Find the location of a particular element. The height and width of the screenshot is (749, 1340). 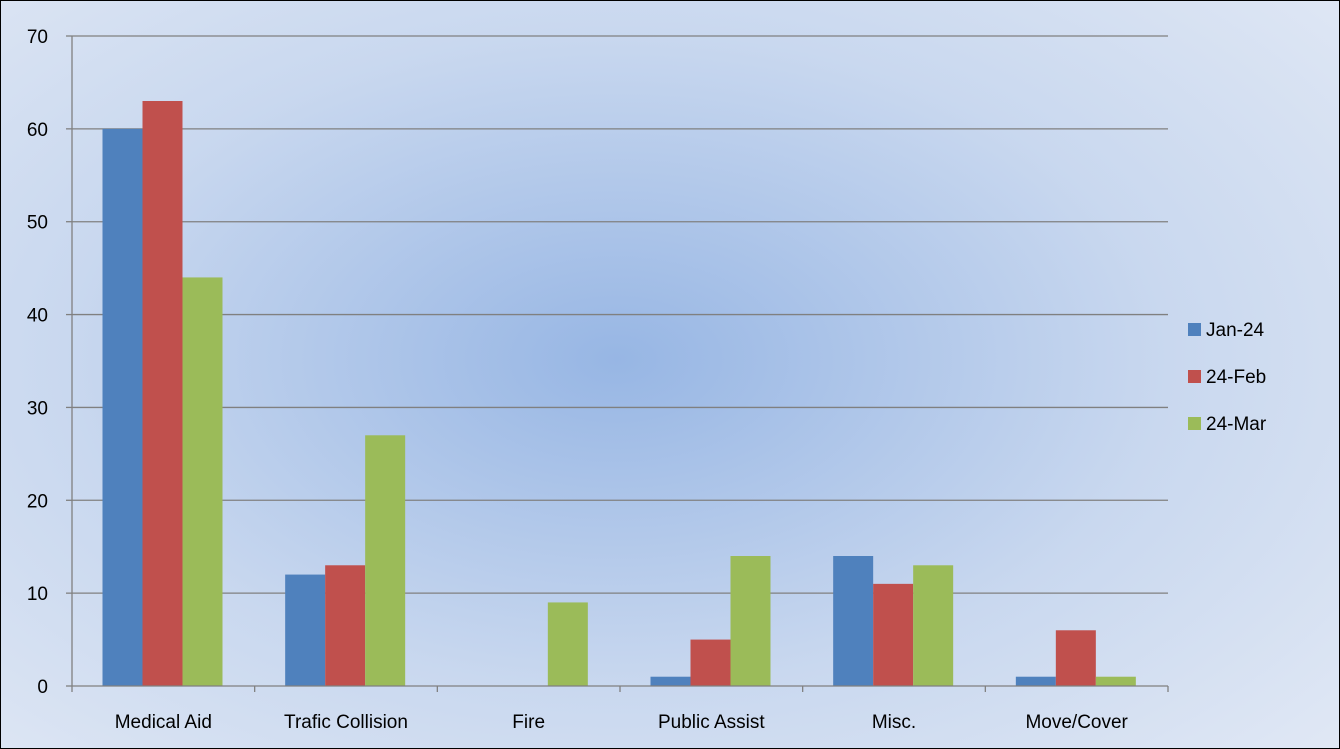

y-tick-label: 20 is located at coordinates (37, 501).